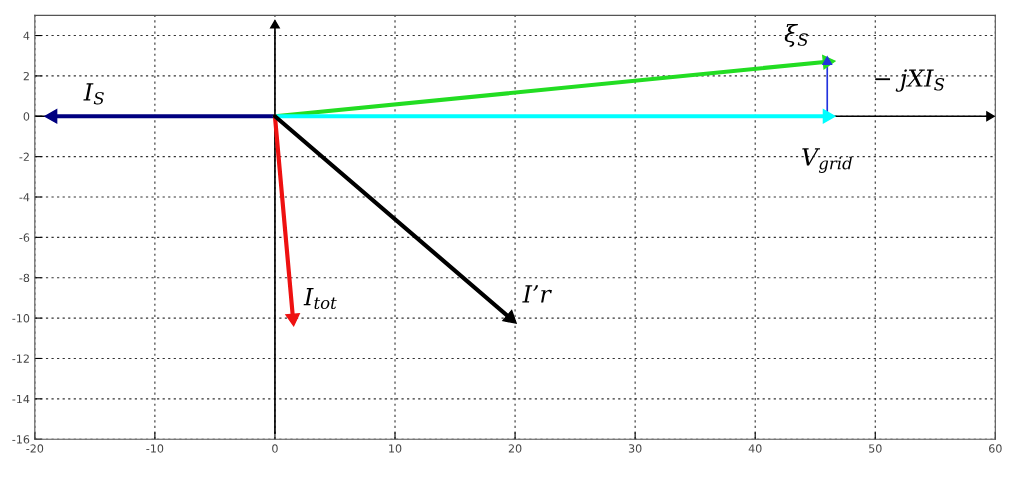 This screenshot has width=1024, height=480. I want to click on annotation: I’r, so click(537, 294).